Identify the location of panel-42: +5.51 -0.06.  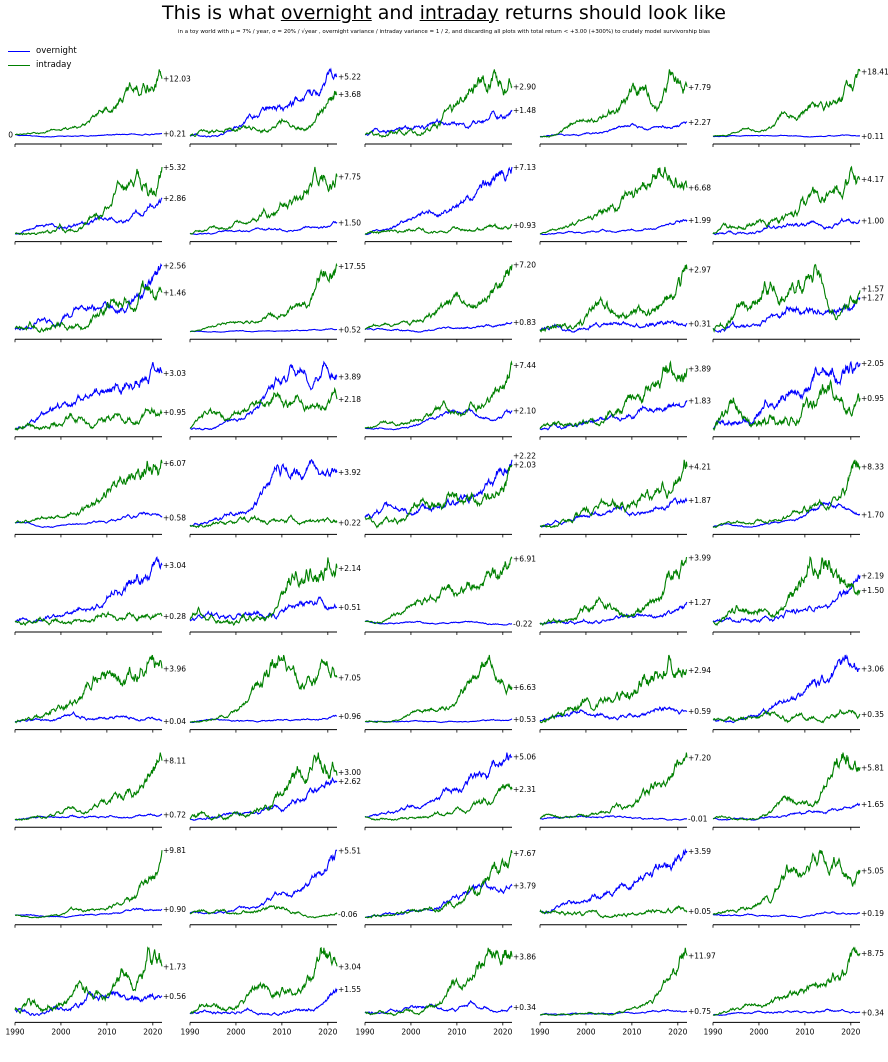
(275, 887).